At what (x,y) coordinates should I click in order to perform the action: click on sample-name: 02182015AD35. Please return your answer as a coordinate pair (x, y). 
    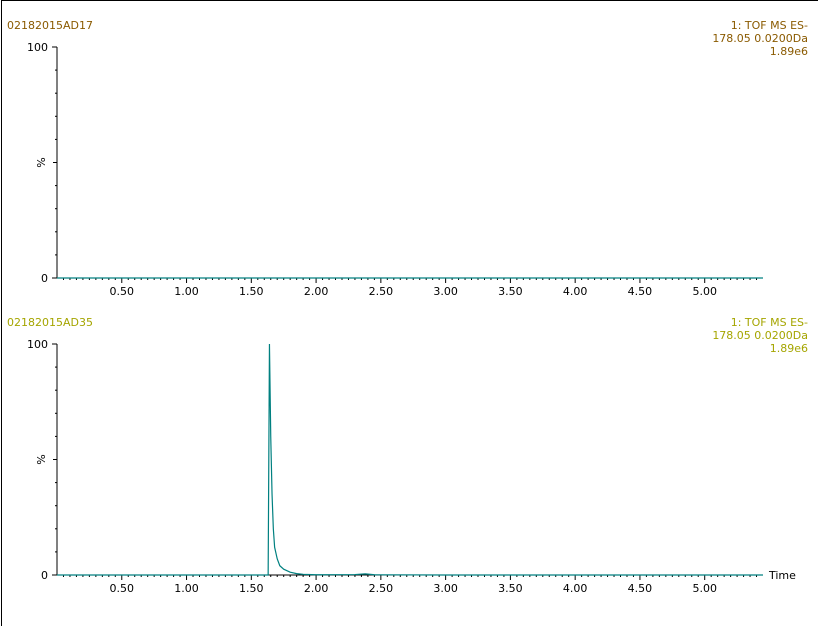
    Looking at the image, I should click on (50, 322).